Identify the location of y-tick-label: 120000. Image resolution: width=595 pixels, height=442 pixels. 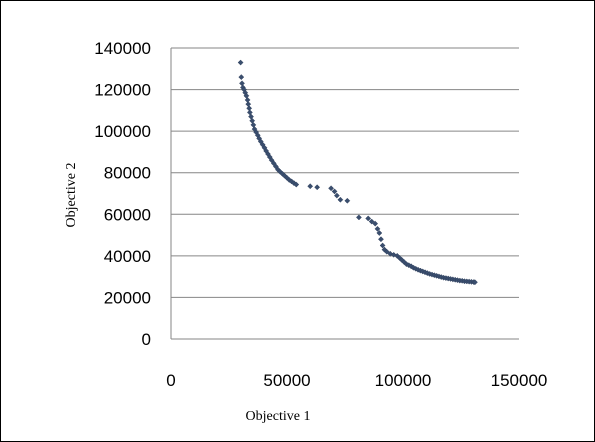
(122, 90).